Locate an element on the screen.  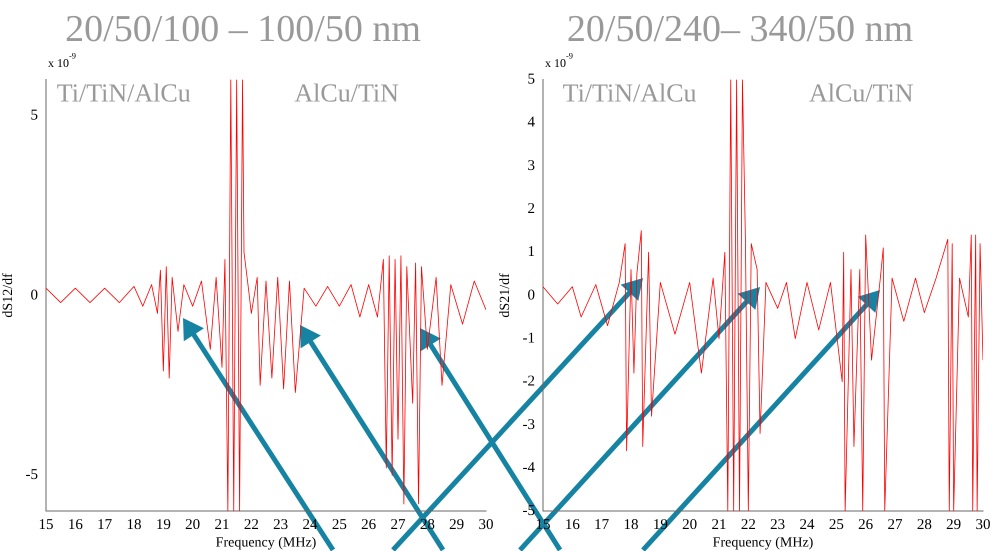
y-tick-label: -2 is located at coordinates (528, 382).